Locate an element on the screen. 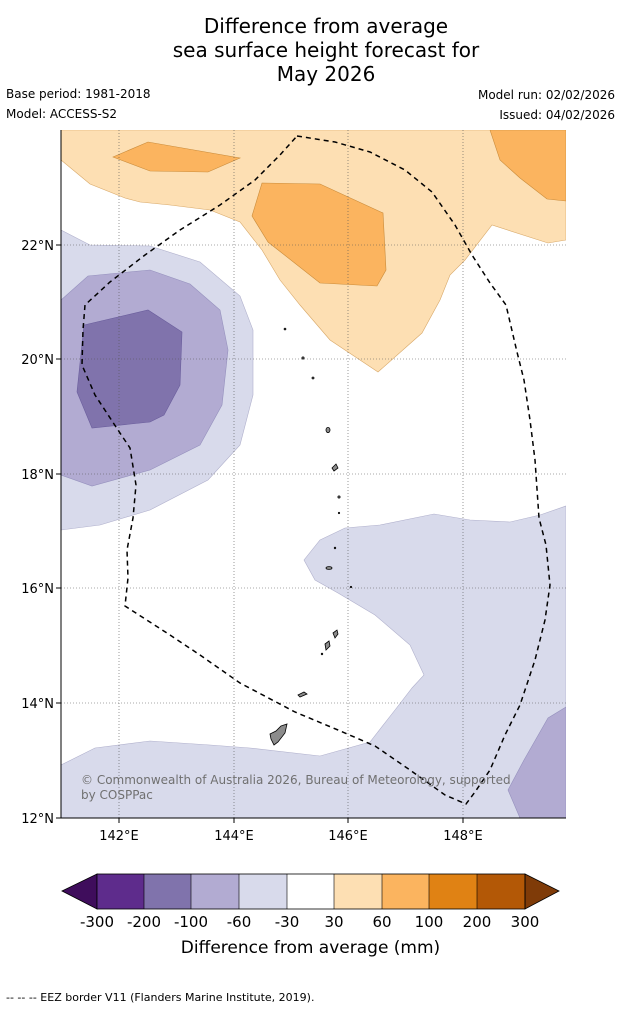  colorbar-extend-high is located at coordinates (542, 891).